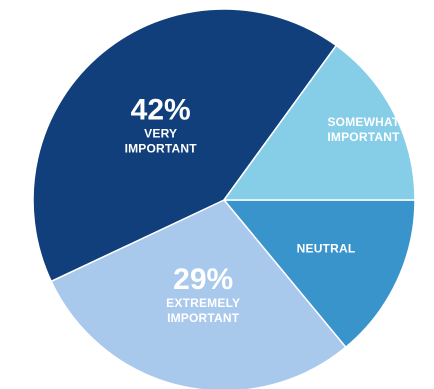 This screenshot has width=434, height=389. What do you see at coordinates (161, 110) in the screenshot?
I see `pct-label: 42%` at bounding box center [161, 110].